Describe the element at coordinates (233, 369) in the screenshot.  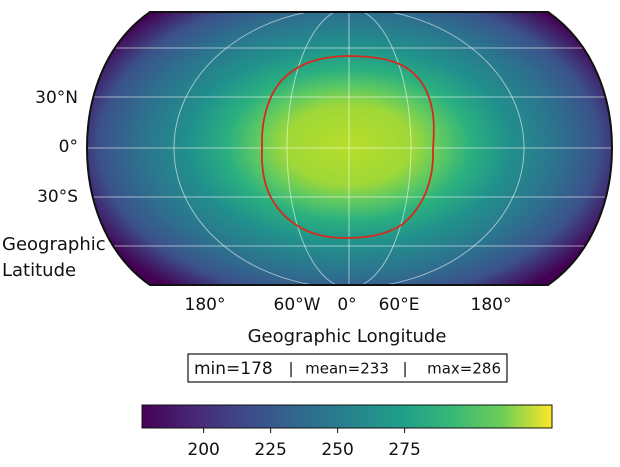
I see `stat-min: min=178` at that location.